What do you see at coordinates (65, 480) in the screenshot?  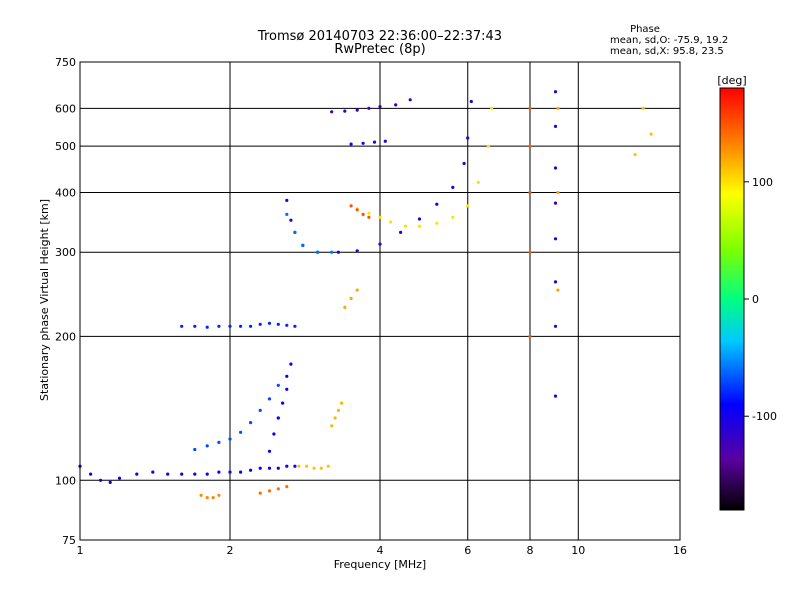 I see `y-tick-label: 100` at bounding box center [65, 480].